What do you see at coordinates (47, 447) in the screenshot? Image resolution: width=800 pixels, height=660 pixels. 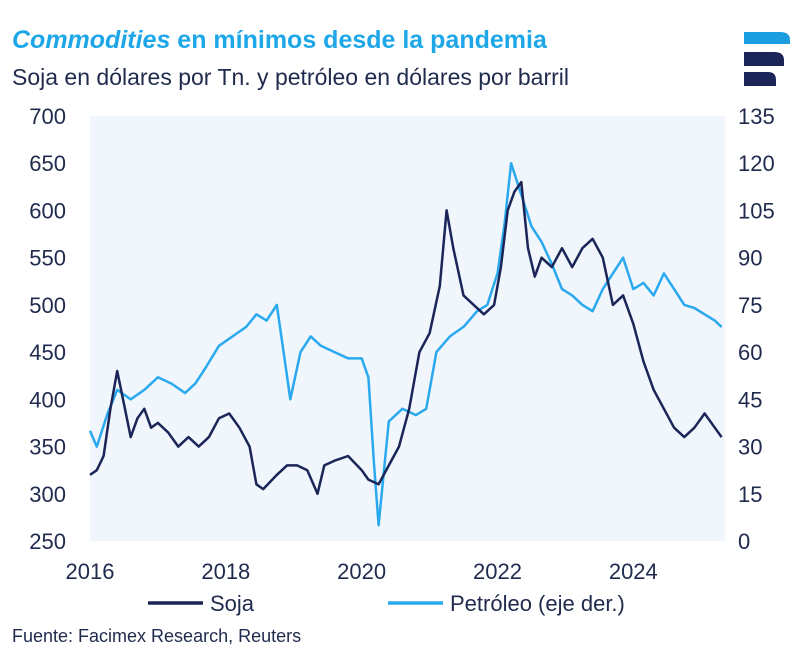 I see `left-y-tick-label: 350` at bounding box center [47, 447].